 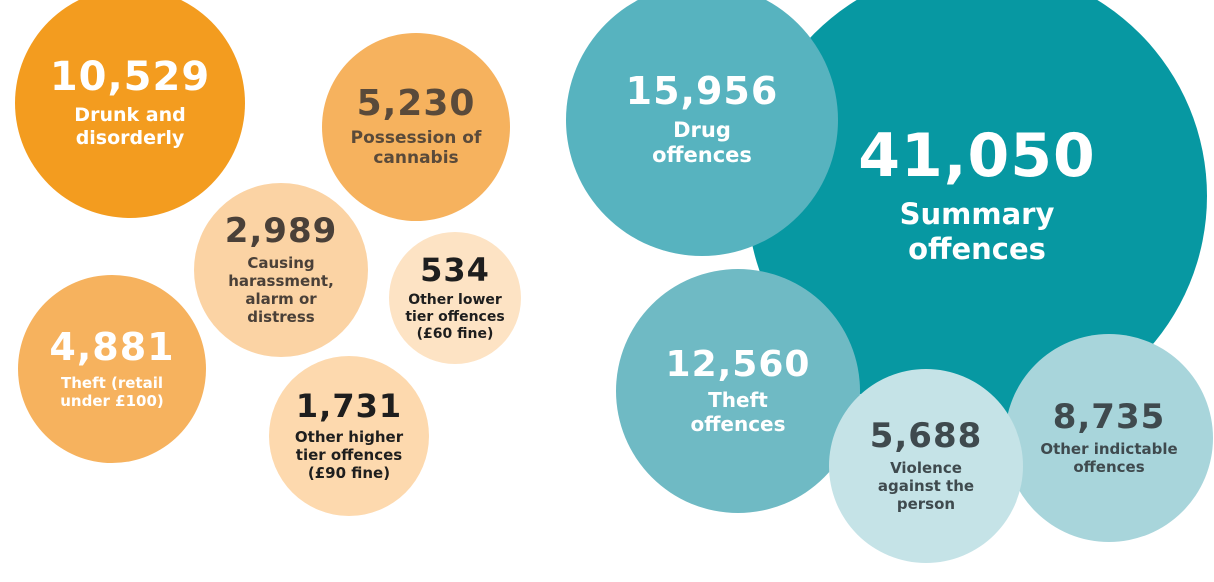 What do you see at coordinates (977, 156) in the screenshot?
I see `bubble-value: 41,050` at bounding box center [977, 156].